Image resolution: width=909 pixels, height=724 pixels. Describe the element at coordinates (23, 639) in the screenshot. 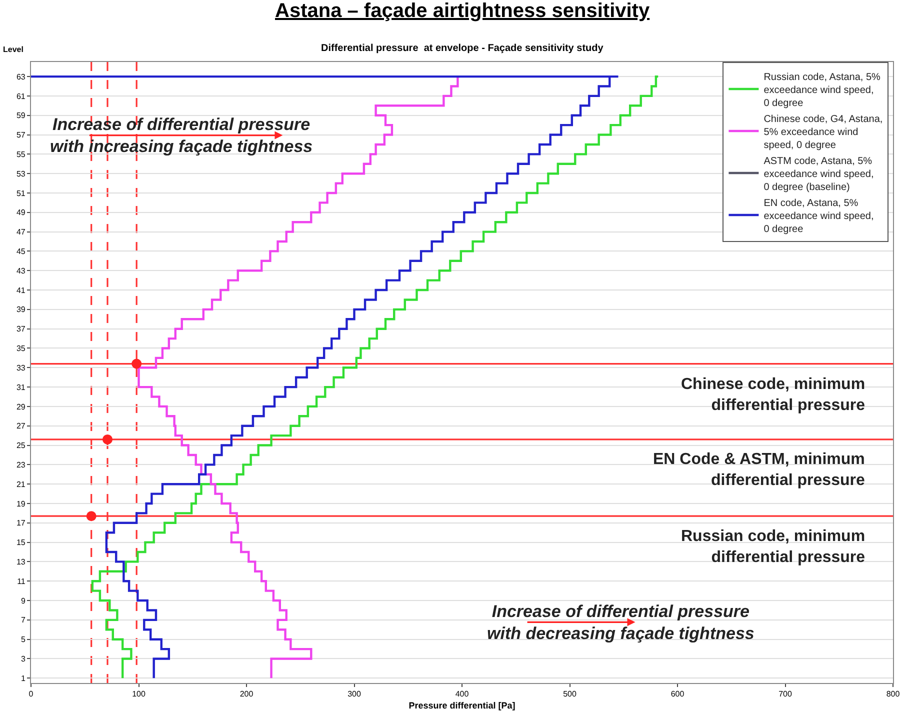

I see `y-tick-label: 5` at that location.